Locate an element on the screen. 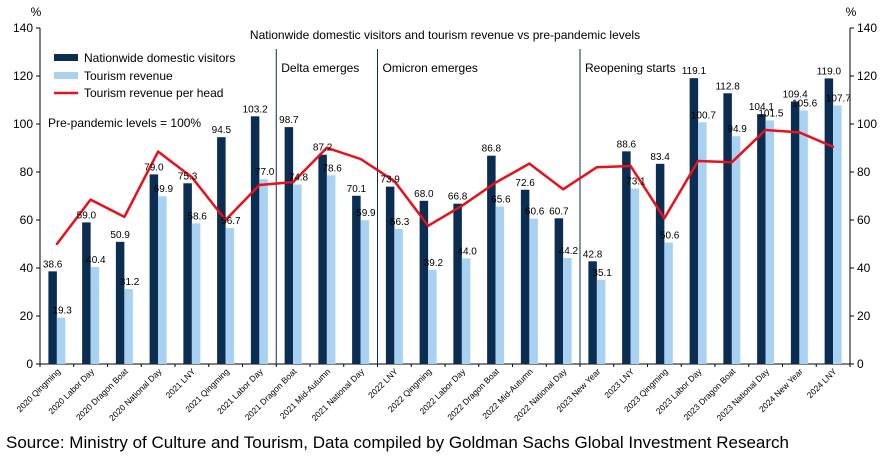 The height and width of the screenshot is (458, 889). visitors-value-label: 75.3 is located at coordinates (188, 176).